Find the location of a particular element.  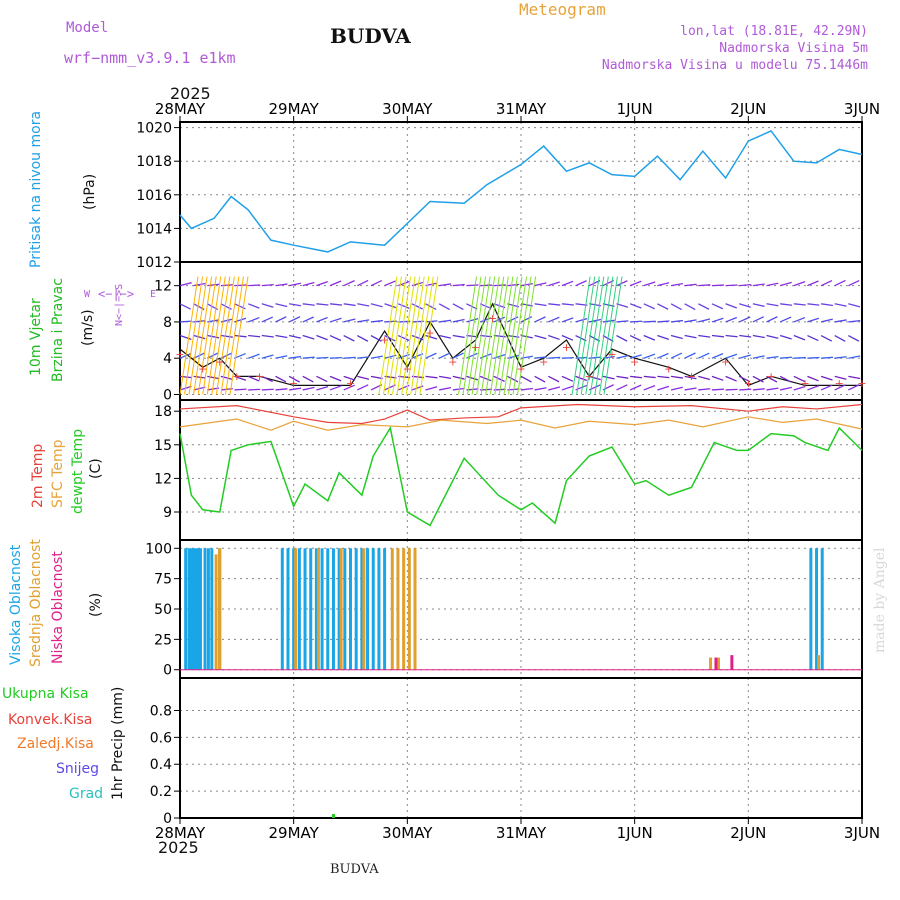

y-tick-label: 0.4 is located at coordinates (161, 765).